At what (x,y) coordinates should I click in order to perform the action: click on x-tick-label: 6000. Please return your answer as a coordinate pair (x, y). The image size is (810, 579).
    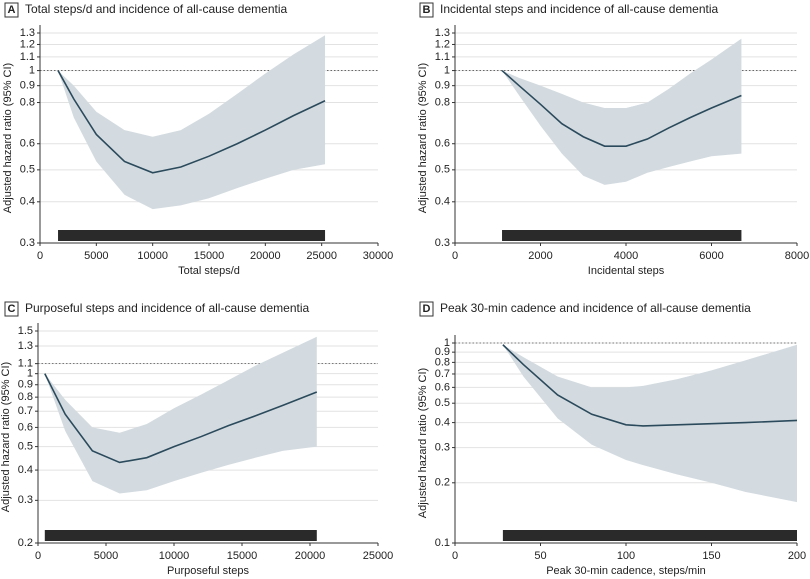
    Looking at the image, I should click on (711, 256).